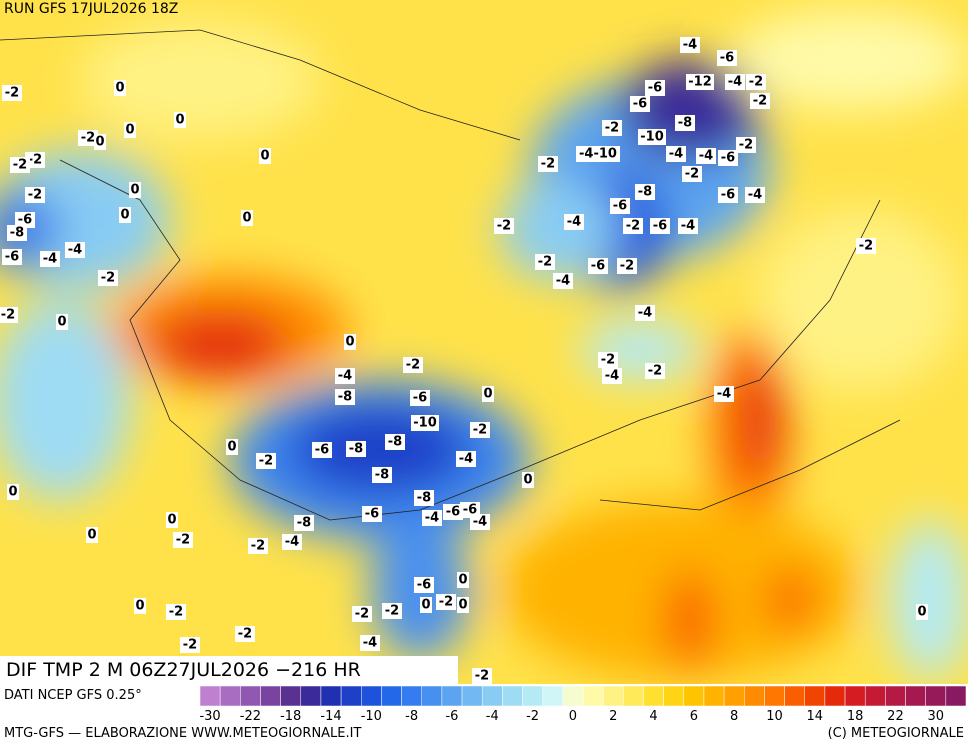 Image resolution: width=968 pixels, height=749 pixels. I want to click on colorbar-tick-label: 0, so click(573, 716).